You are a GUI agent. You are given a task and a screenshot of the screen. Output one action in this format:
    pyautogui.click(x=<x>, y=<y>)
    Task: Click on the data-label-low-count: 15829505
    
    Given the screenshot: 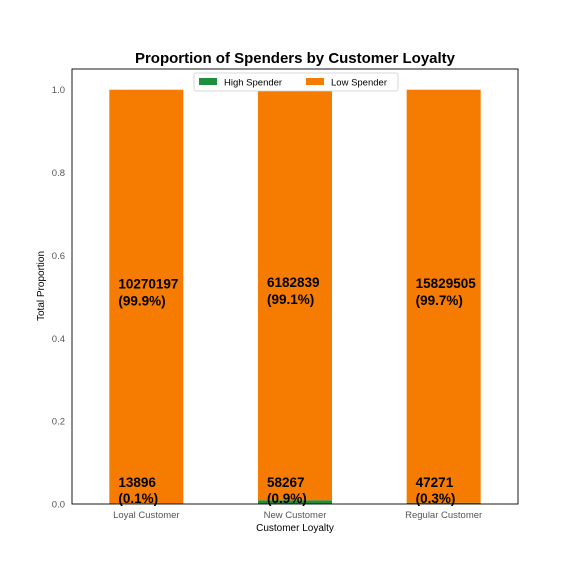 What is the action you would take?
    pyautogui.click(x=446, y=283)
    